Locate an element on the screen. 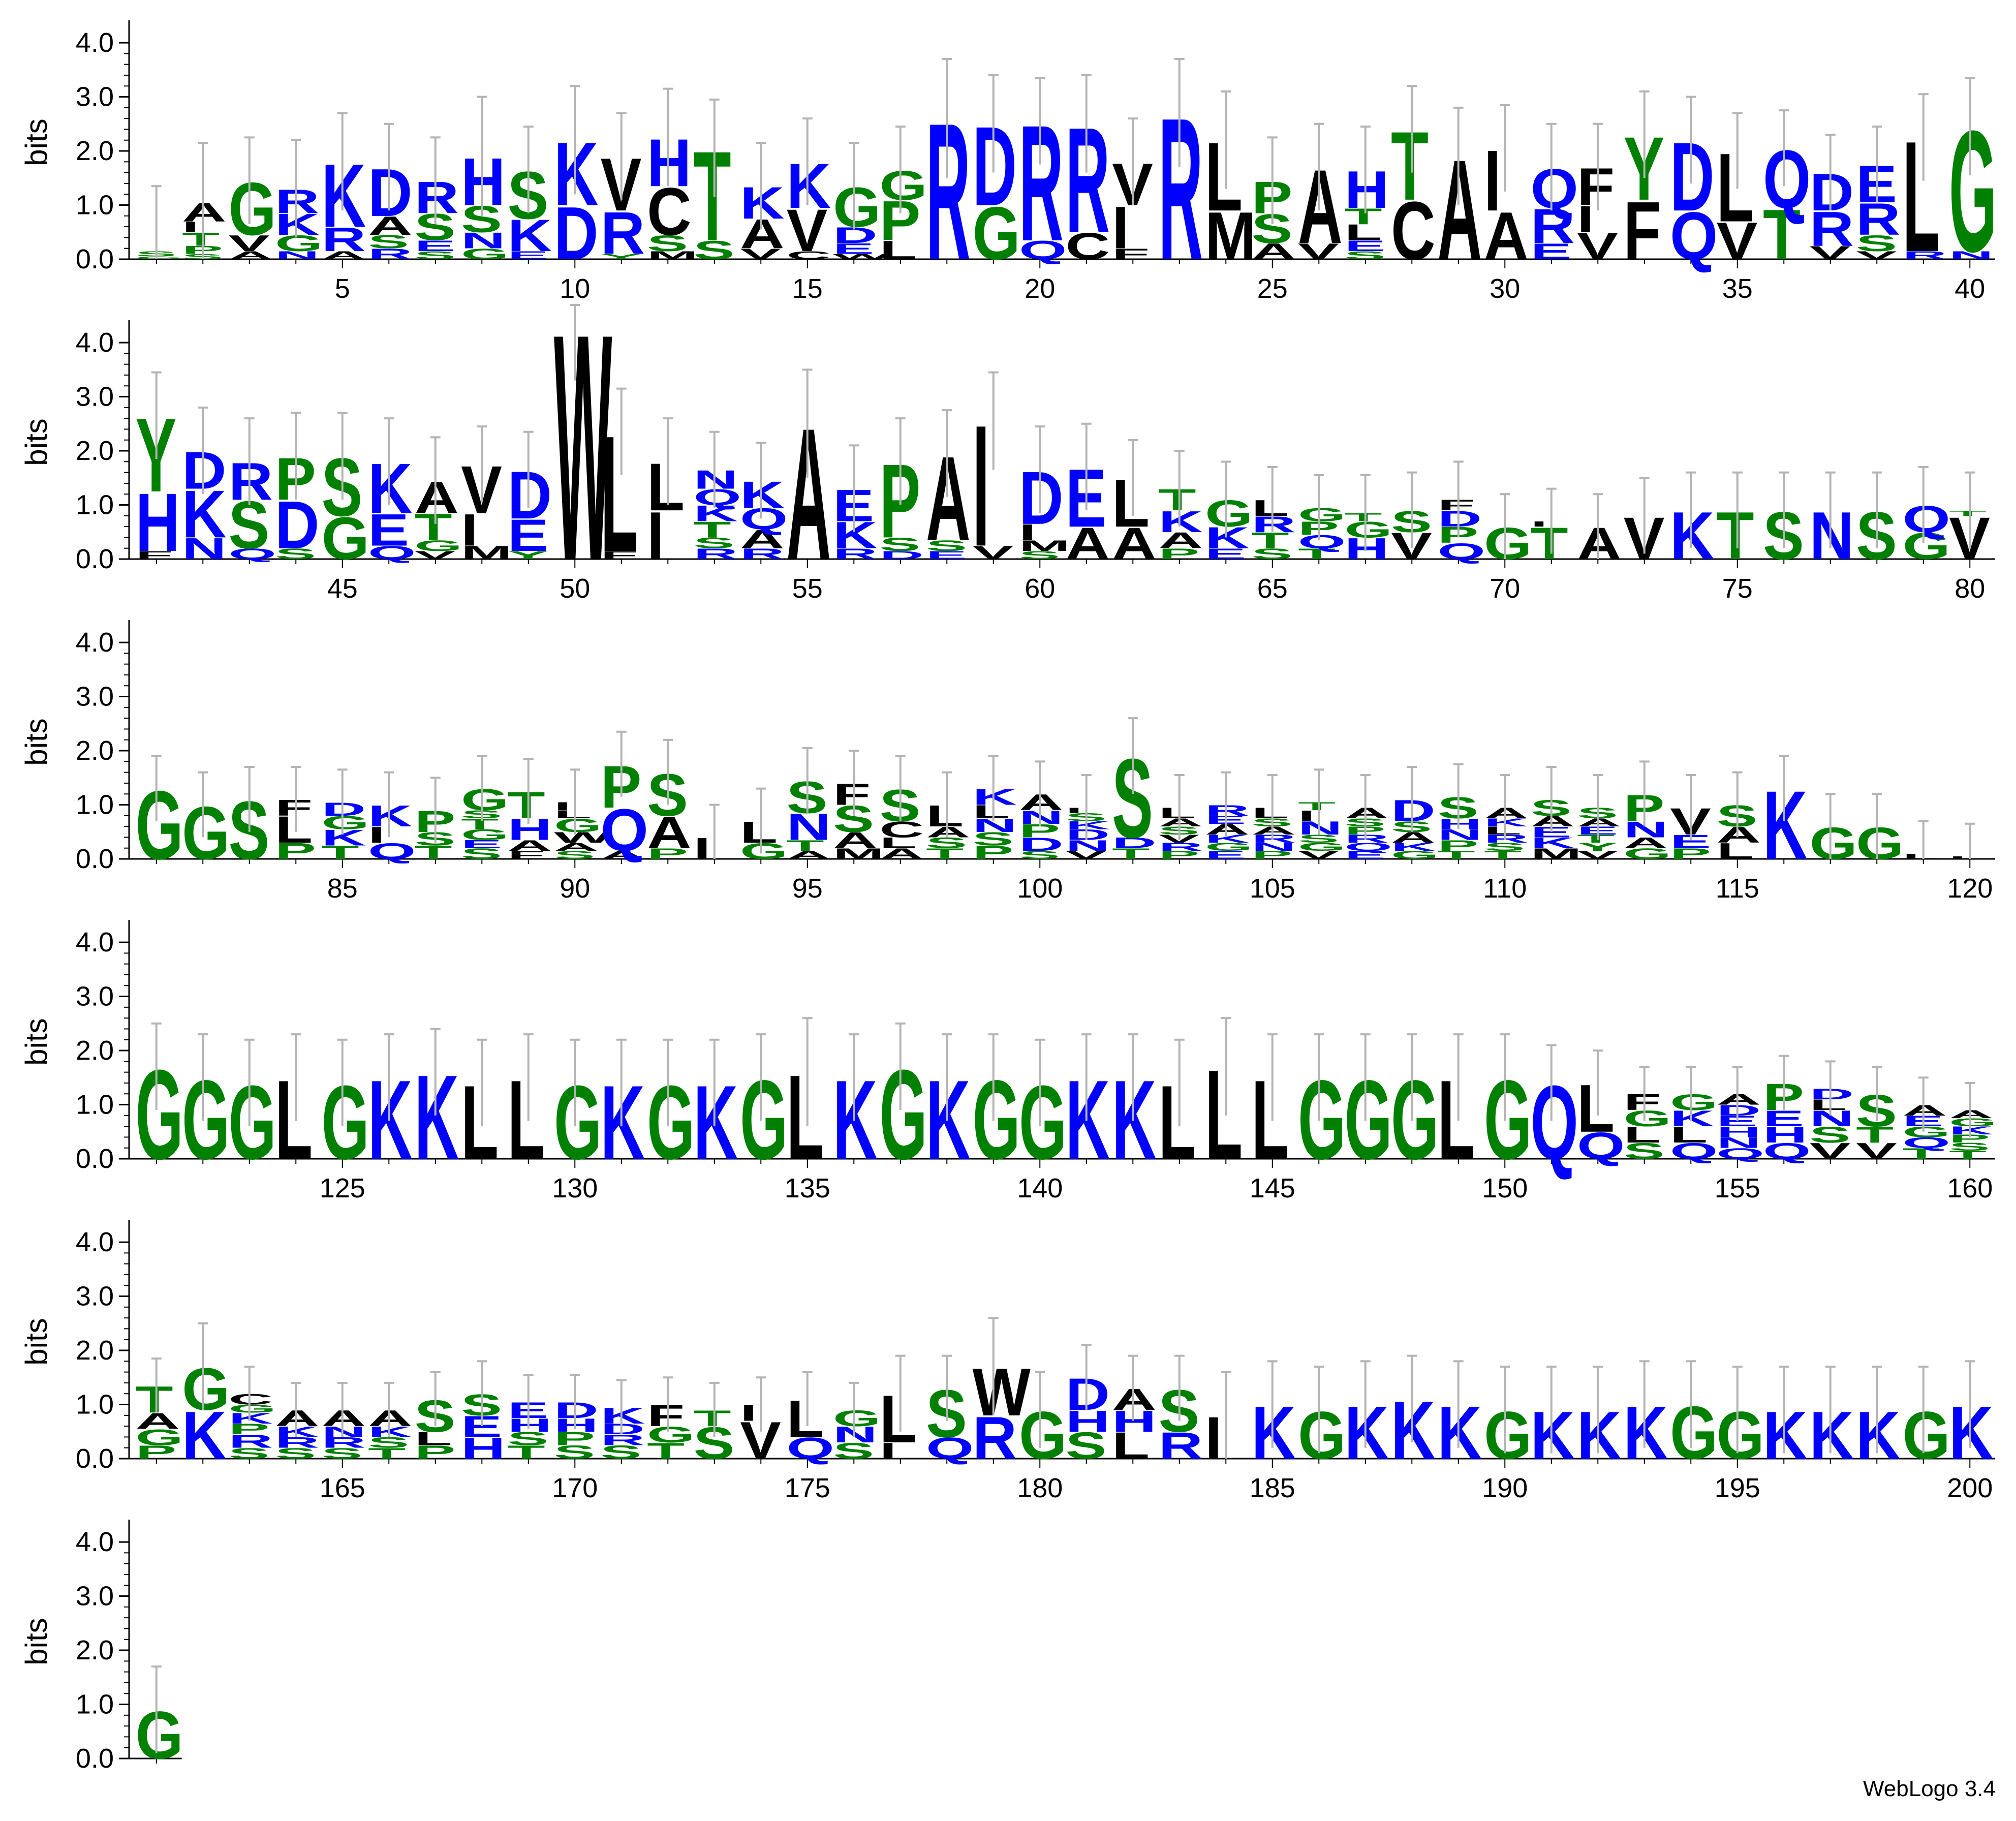 Image resolution: width=2016 pixels, height=1821 pixels. y-tick-label: 0.0 is located at coordinates (95, 859).